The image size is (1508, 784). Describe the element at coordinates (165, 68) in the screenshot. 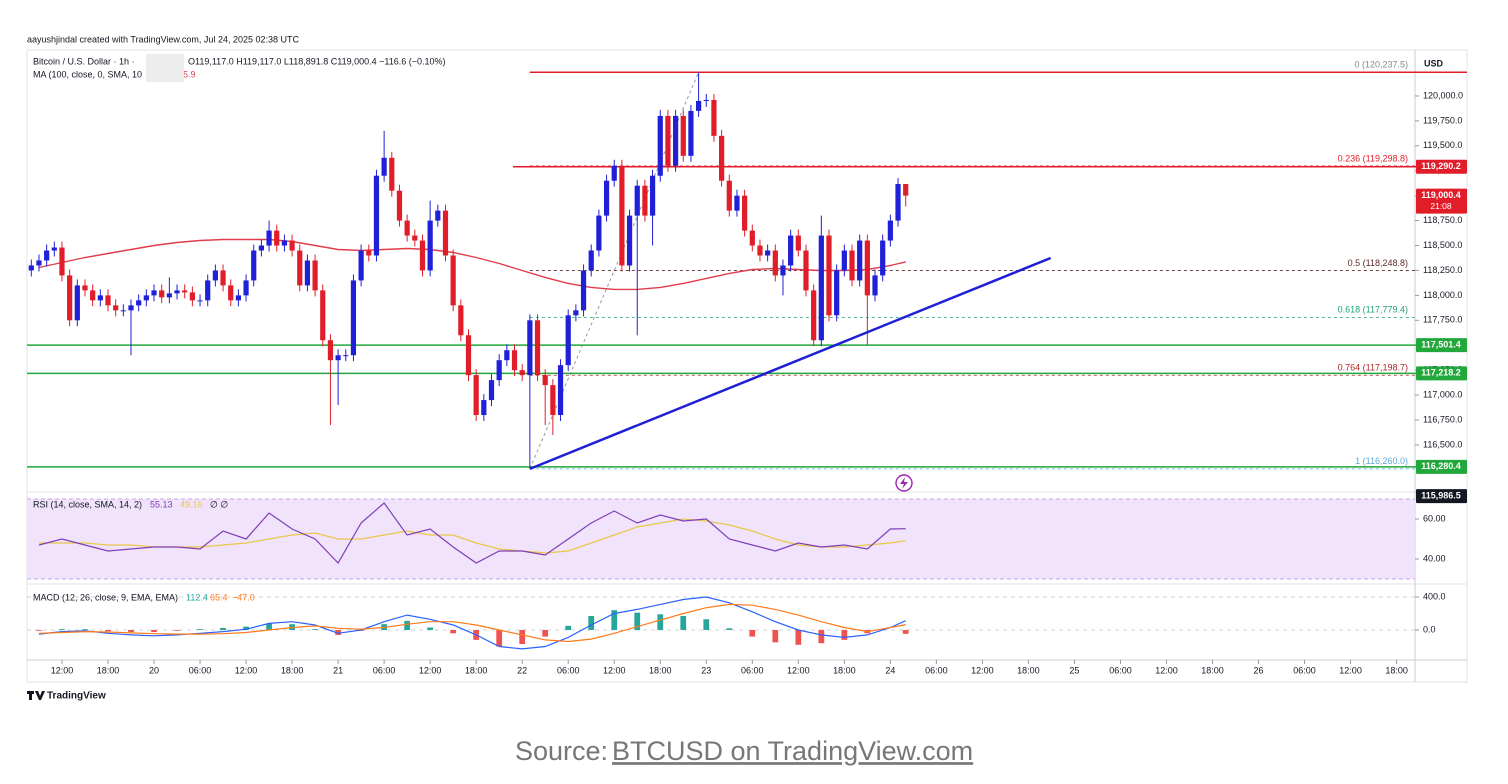

I see `redaction` at that location.